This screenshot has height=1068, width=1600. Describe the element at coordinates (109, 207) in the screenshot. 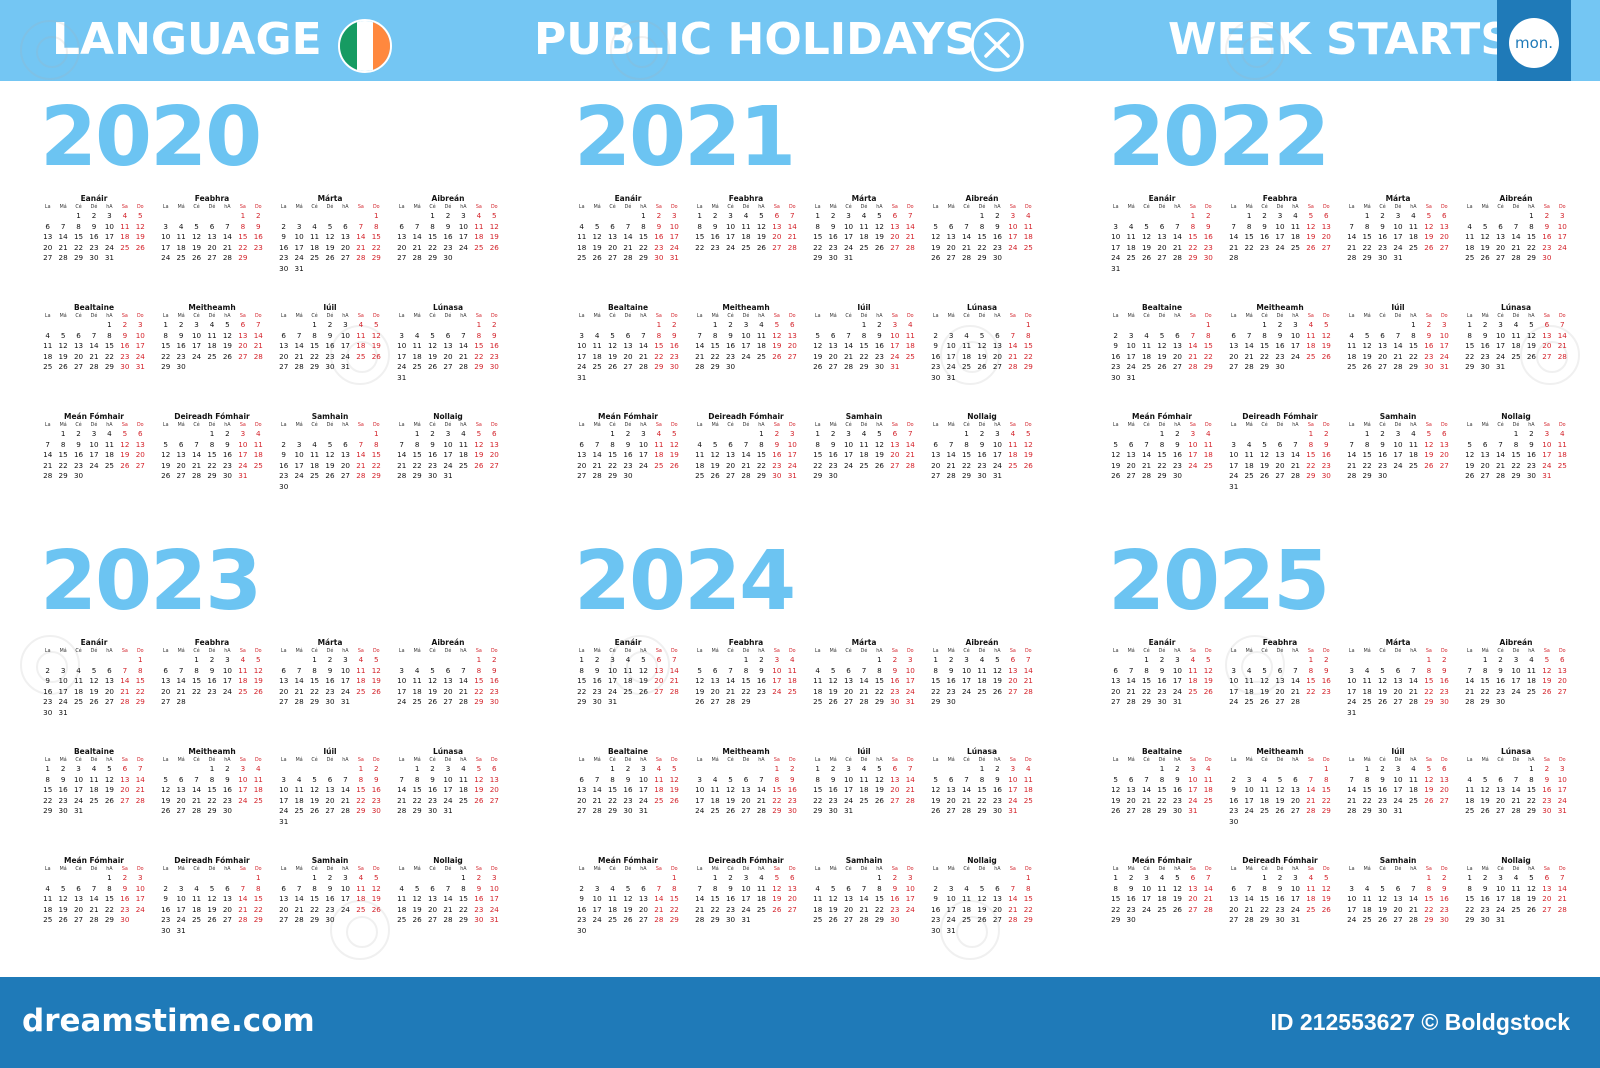

I see `weekday-label: hA` at that location.